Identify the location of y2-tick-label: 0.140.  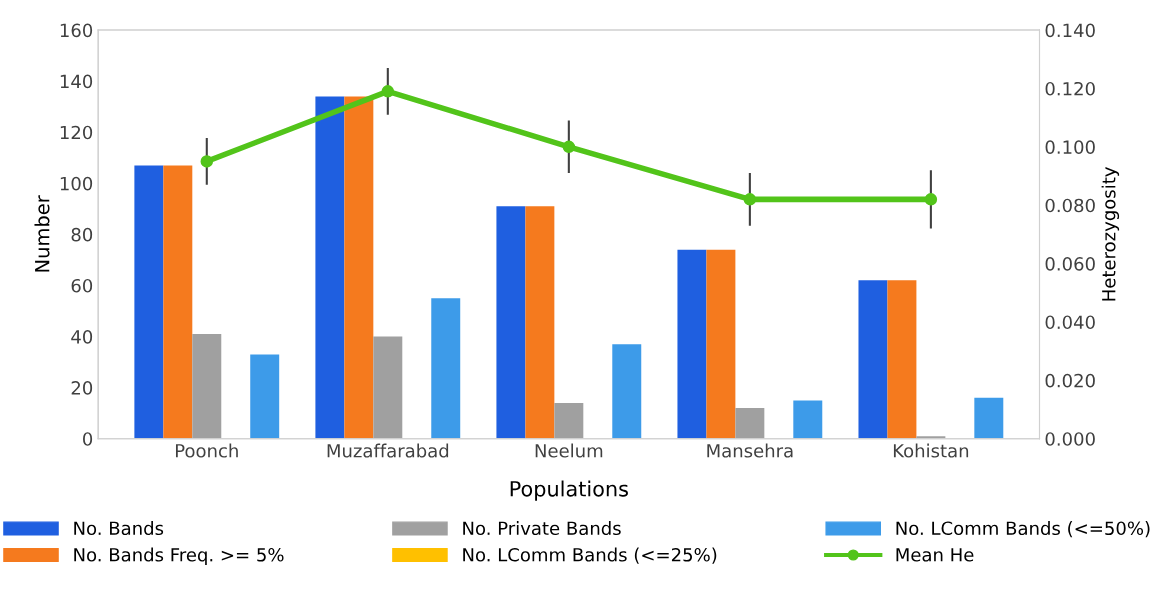
(1070, 30).